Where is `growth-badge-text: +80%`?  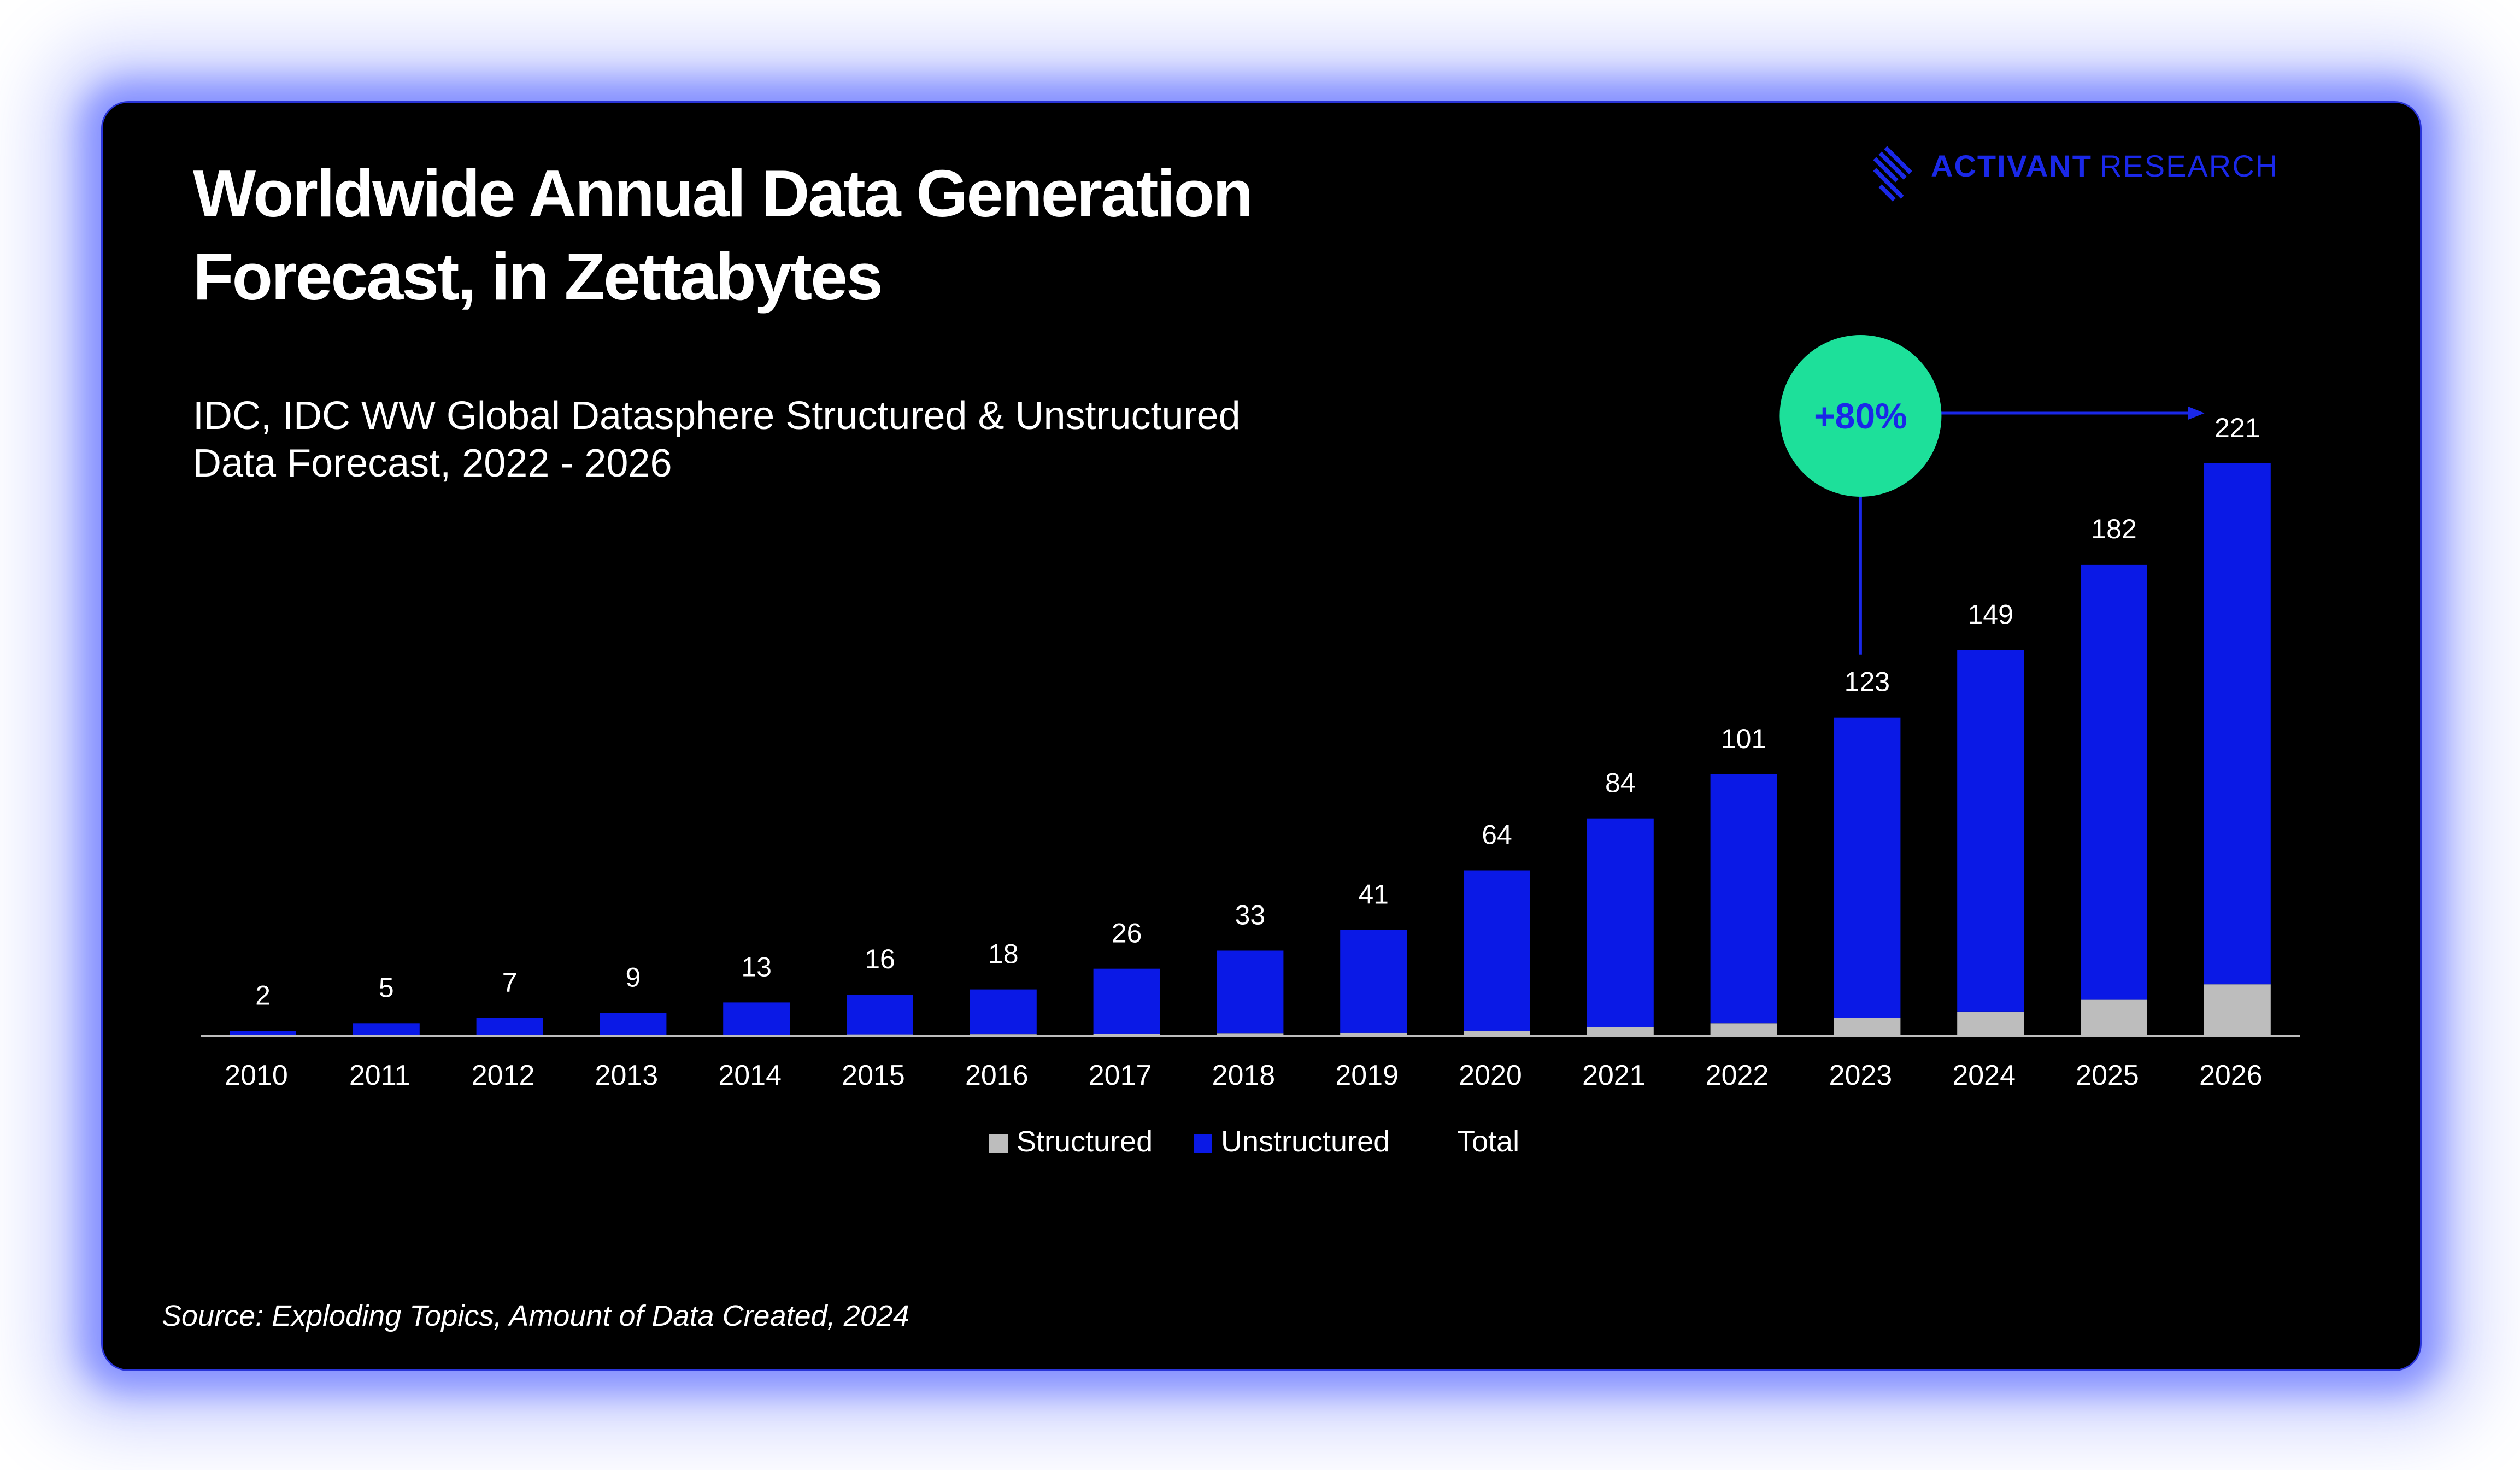 growth-badge-text: +80% is located at coordinates (1860, 416).